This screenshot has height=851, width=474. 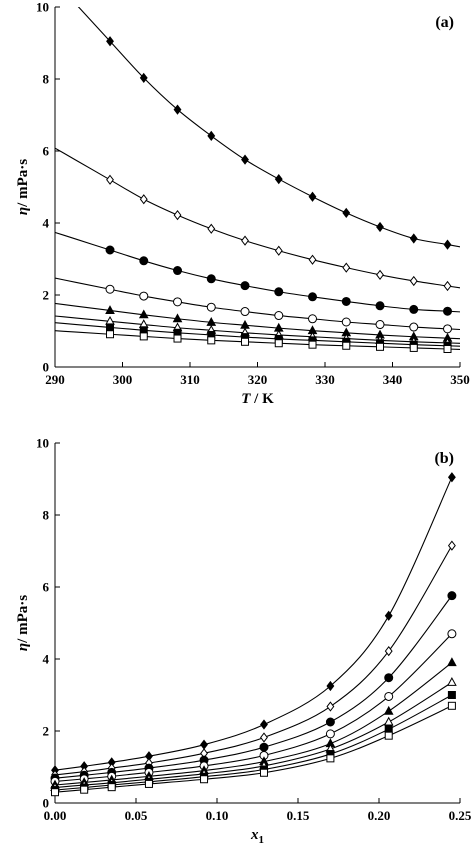 What do you see at coordinates (136, 815) in the screenshot?
I see `x-tick-label: 0.05` at bounding box center [136, 815].